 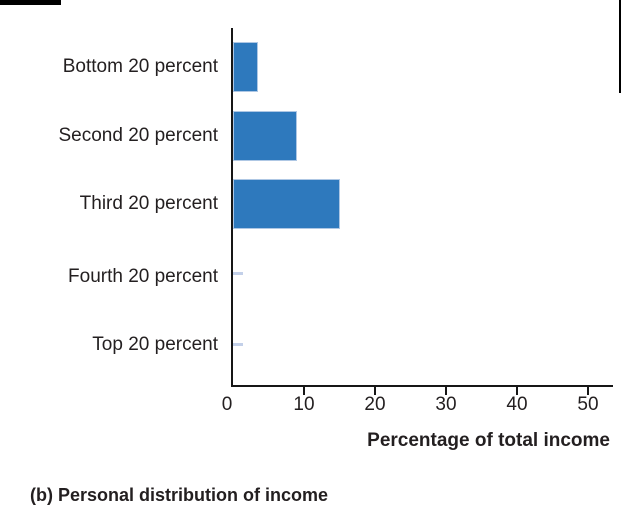 I want to click on y-axis-line, so click(x=232, y=207).